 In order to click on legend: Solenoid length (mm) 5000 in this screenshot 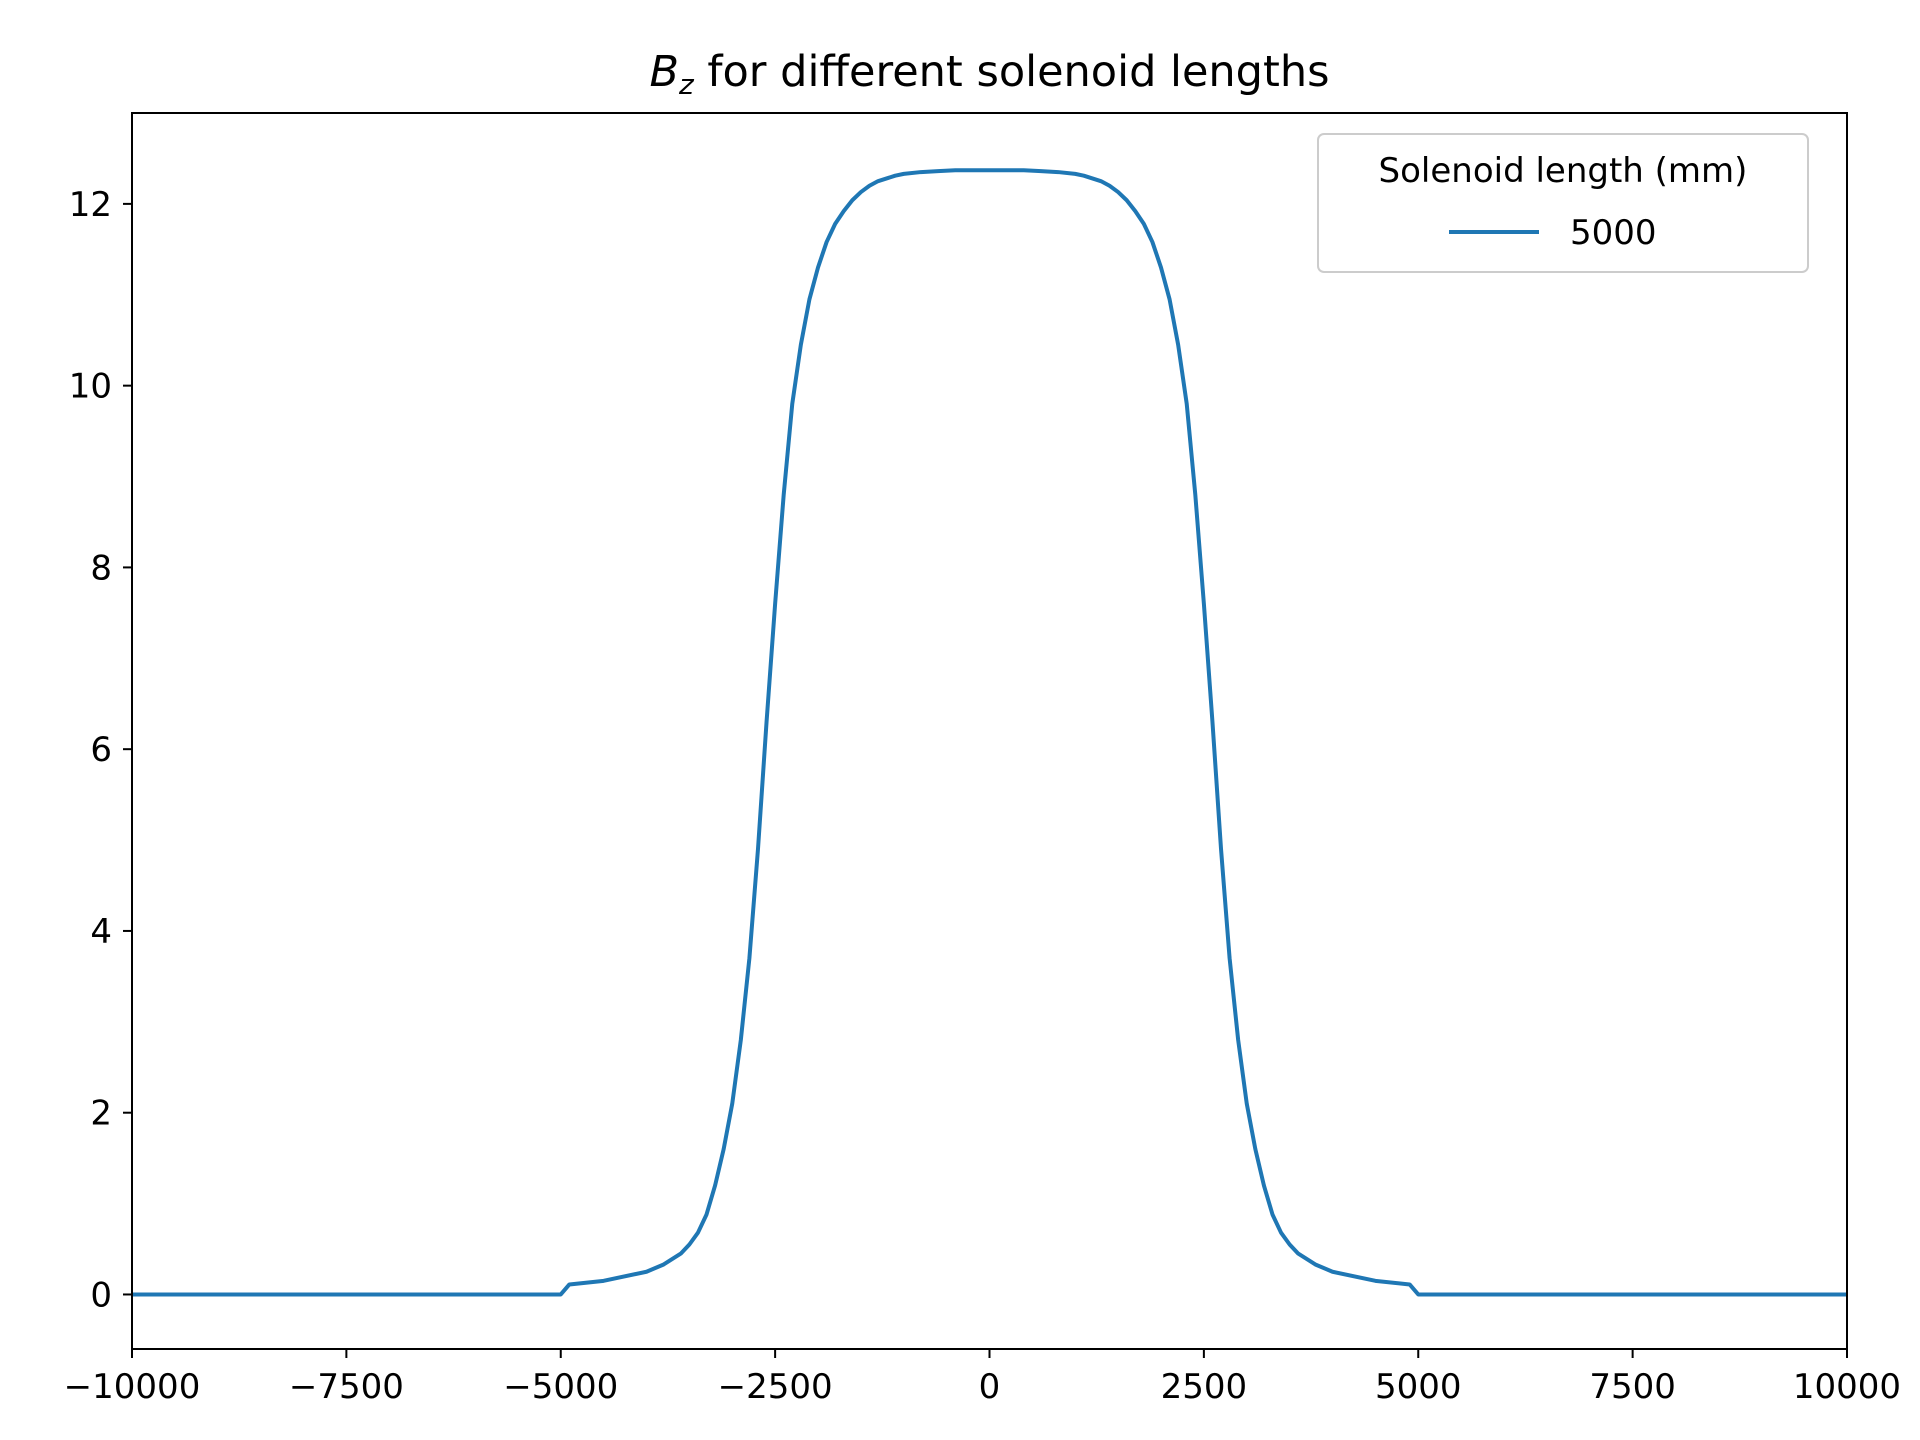, I will do `click(1563, 203)`.